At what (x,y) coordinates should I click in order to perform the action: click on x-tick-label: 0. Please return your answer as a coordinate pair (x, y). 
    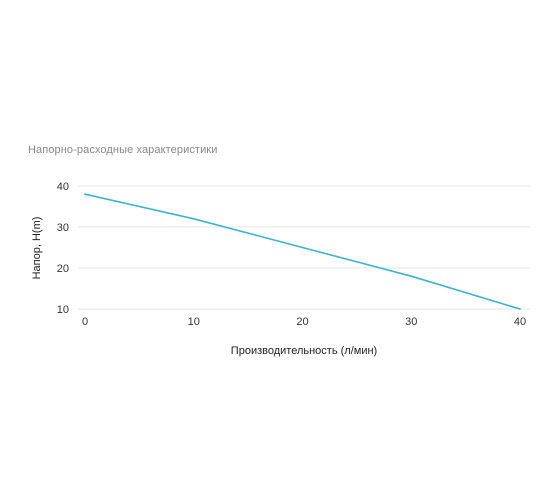
    Looking at the image, I should click on (85, 322).